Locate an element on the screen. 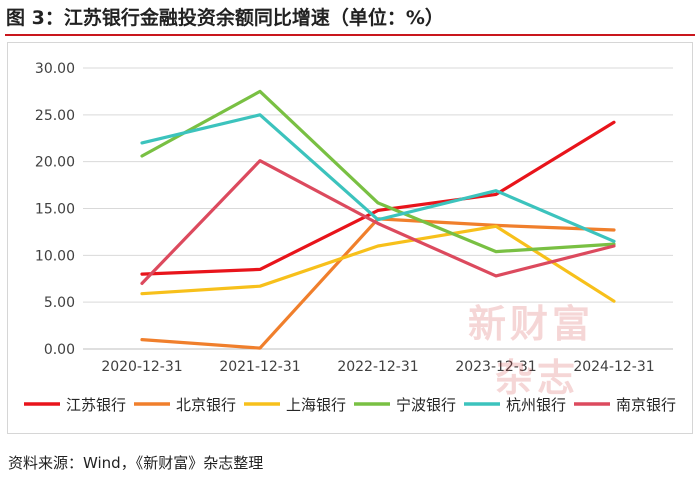  watermark-line1: 新财富 is located at coordinates (531, 323).